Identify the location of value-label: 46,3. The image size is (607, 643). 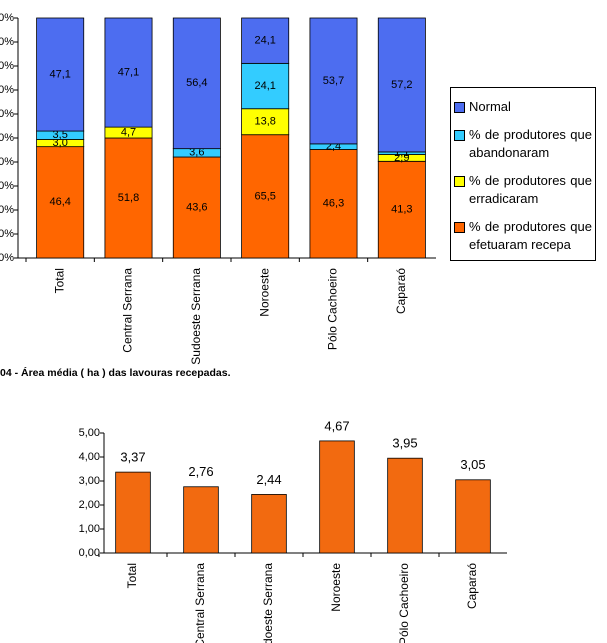
(333, 204).